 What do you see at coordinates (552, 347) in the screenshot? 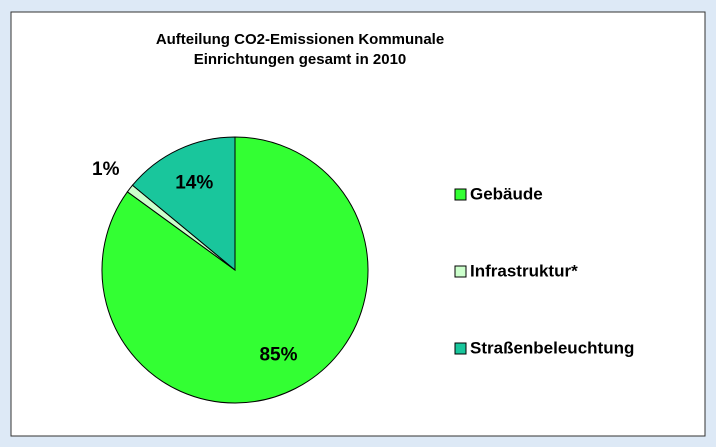
I see `legend-label: Straßenbeleuchtung` at bounding box center [552, 347].